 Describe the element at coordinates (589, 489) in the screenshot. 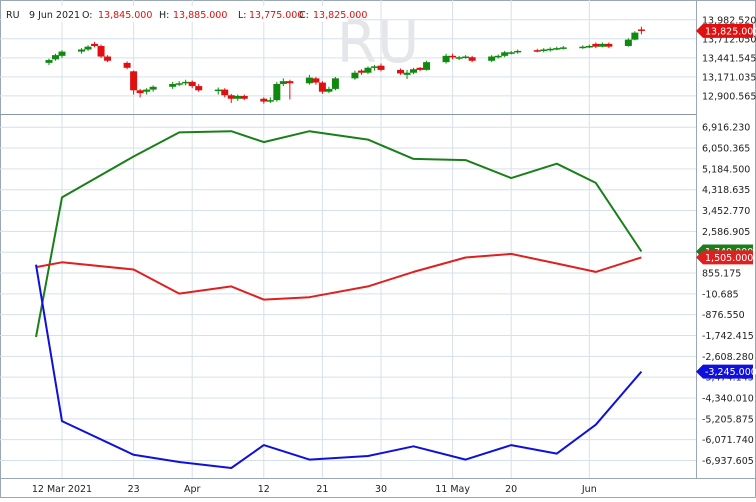

I see `x-tick-label: Jun` at that location.